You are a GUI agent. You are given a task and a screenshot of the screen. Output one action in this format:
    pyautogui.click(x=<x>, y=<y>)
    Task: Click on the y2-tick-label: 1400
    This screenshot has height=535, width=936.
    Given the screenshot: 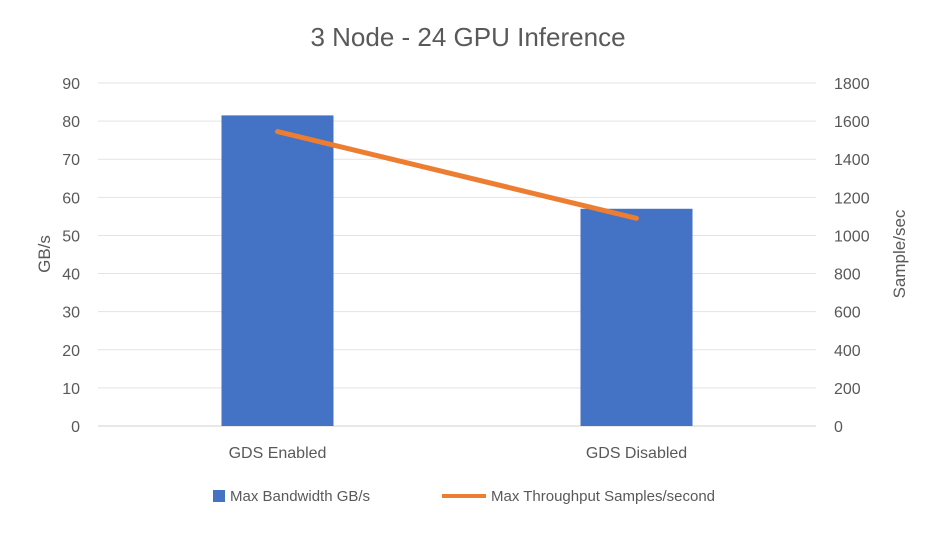 What is the action you would take?
    pyautogui.click(x=852, y=160)
    